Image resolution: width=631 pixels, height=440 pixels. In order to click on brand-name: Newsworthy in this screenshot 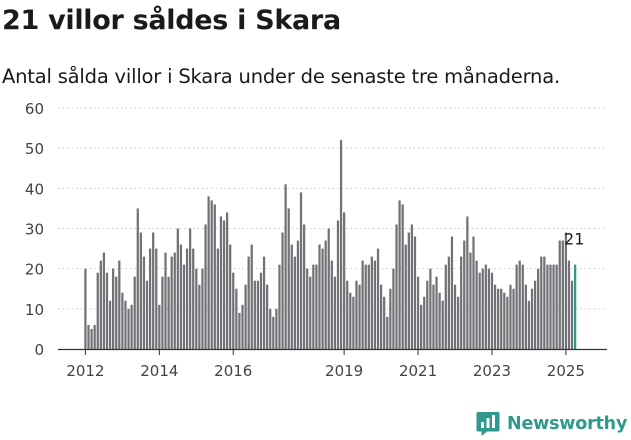, I will do `click(567, 424)`.